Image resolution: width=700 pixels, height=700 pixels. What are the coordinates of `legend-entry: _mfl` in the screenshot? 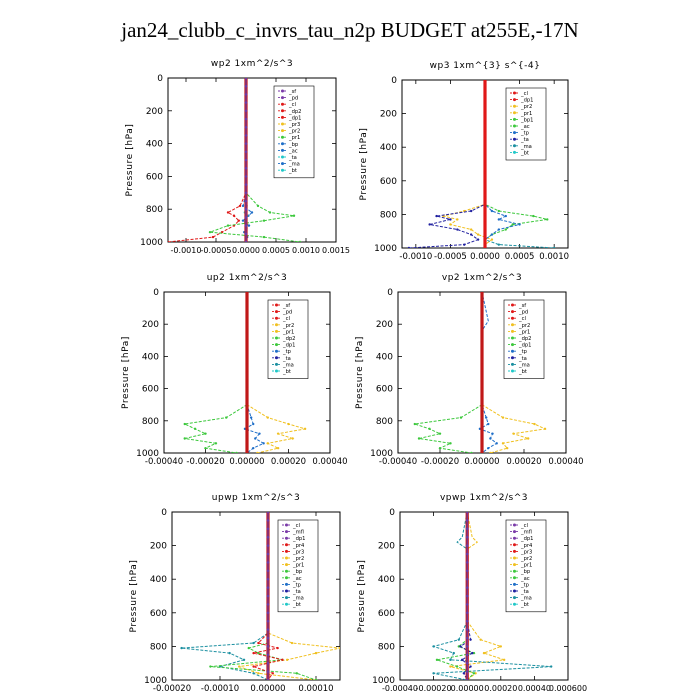 It's located at (298, 533).